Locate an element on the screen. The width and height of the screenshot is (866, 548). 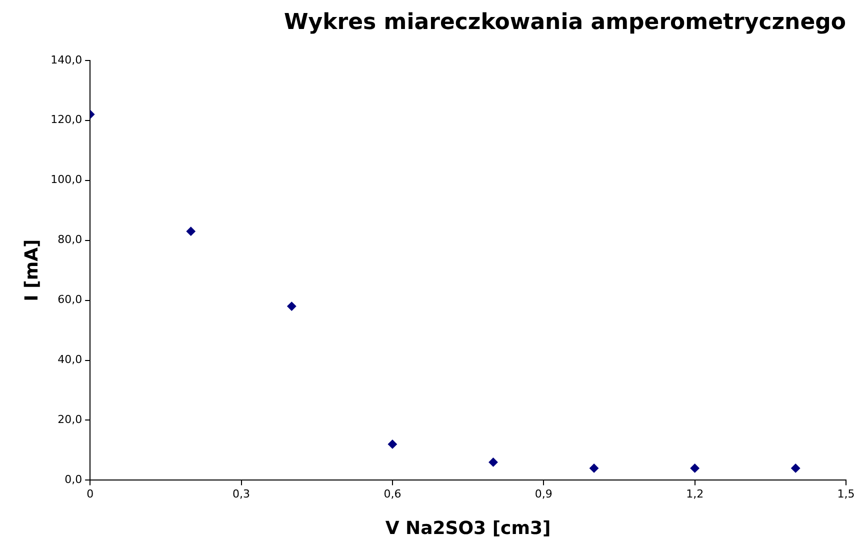
y-tick-label: 60,0 is located at coordinates (70, 299).